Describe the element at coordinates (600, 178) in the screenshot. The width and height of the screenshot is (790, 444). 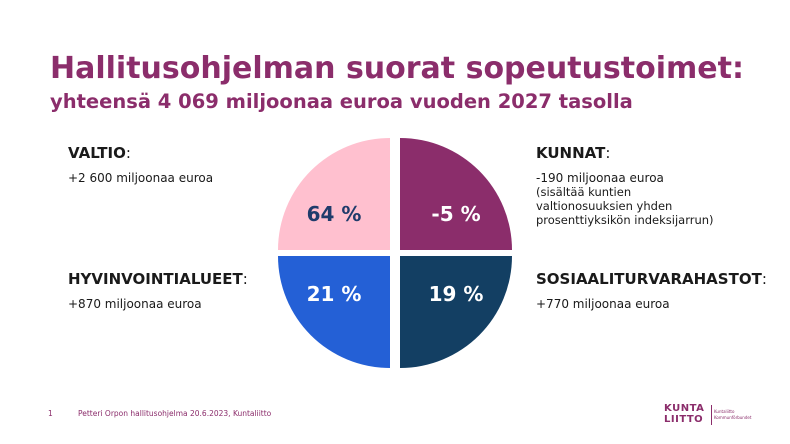
I see `kunnat-amount: -190 miljoonaa euroa` at that location.